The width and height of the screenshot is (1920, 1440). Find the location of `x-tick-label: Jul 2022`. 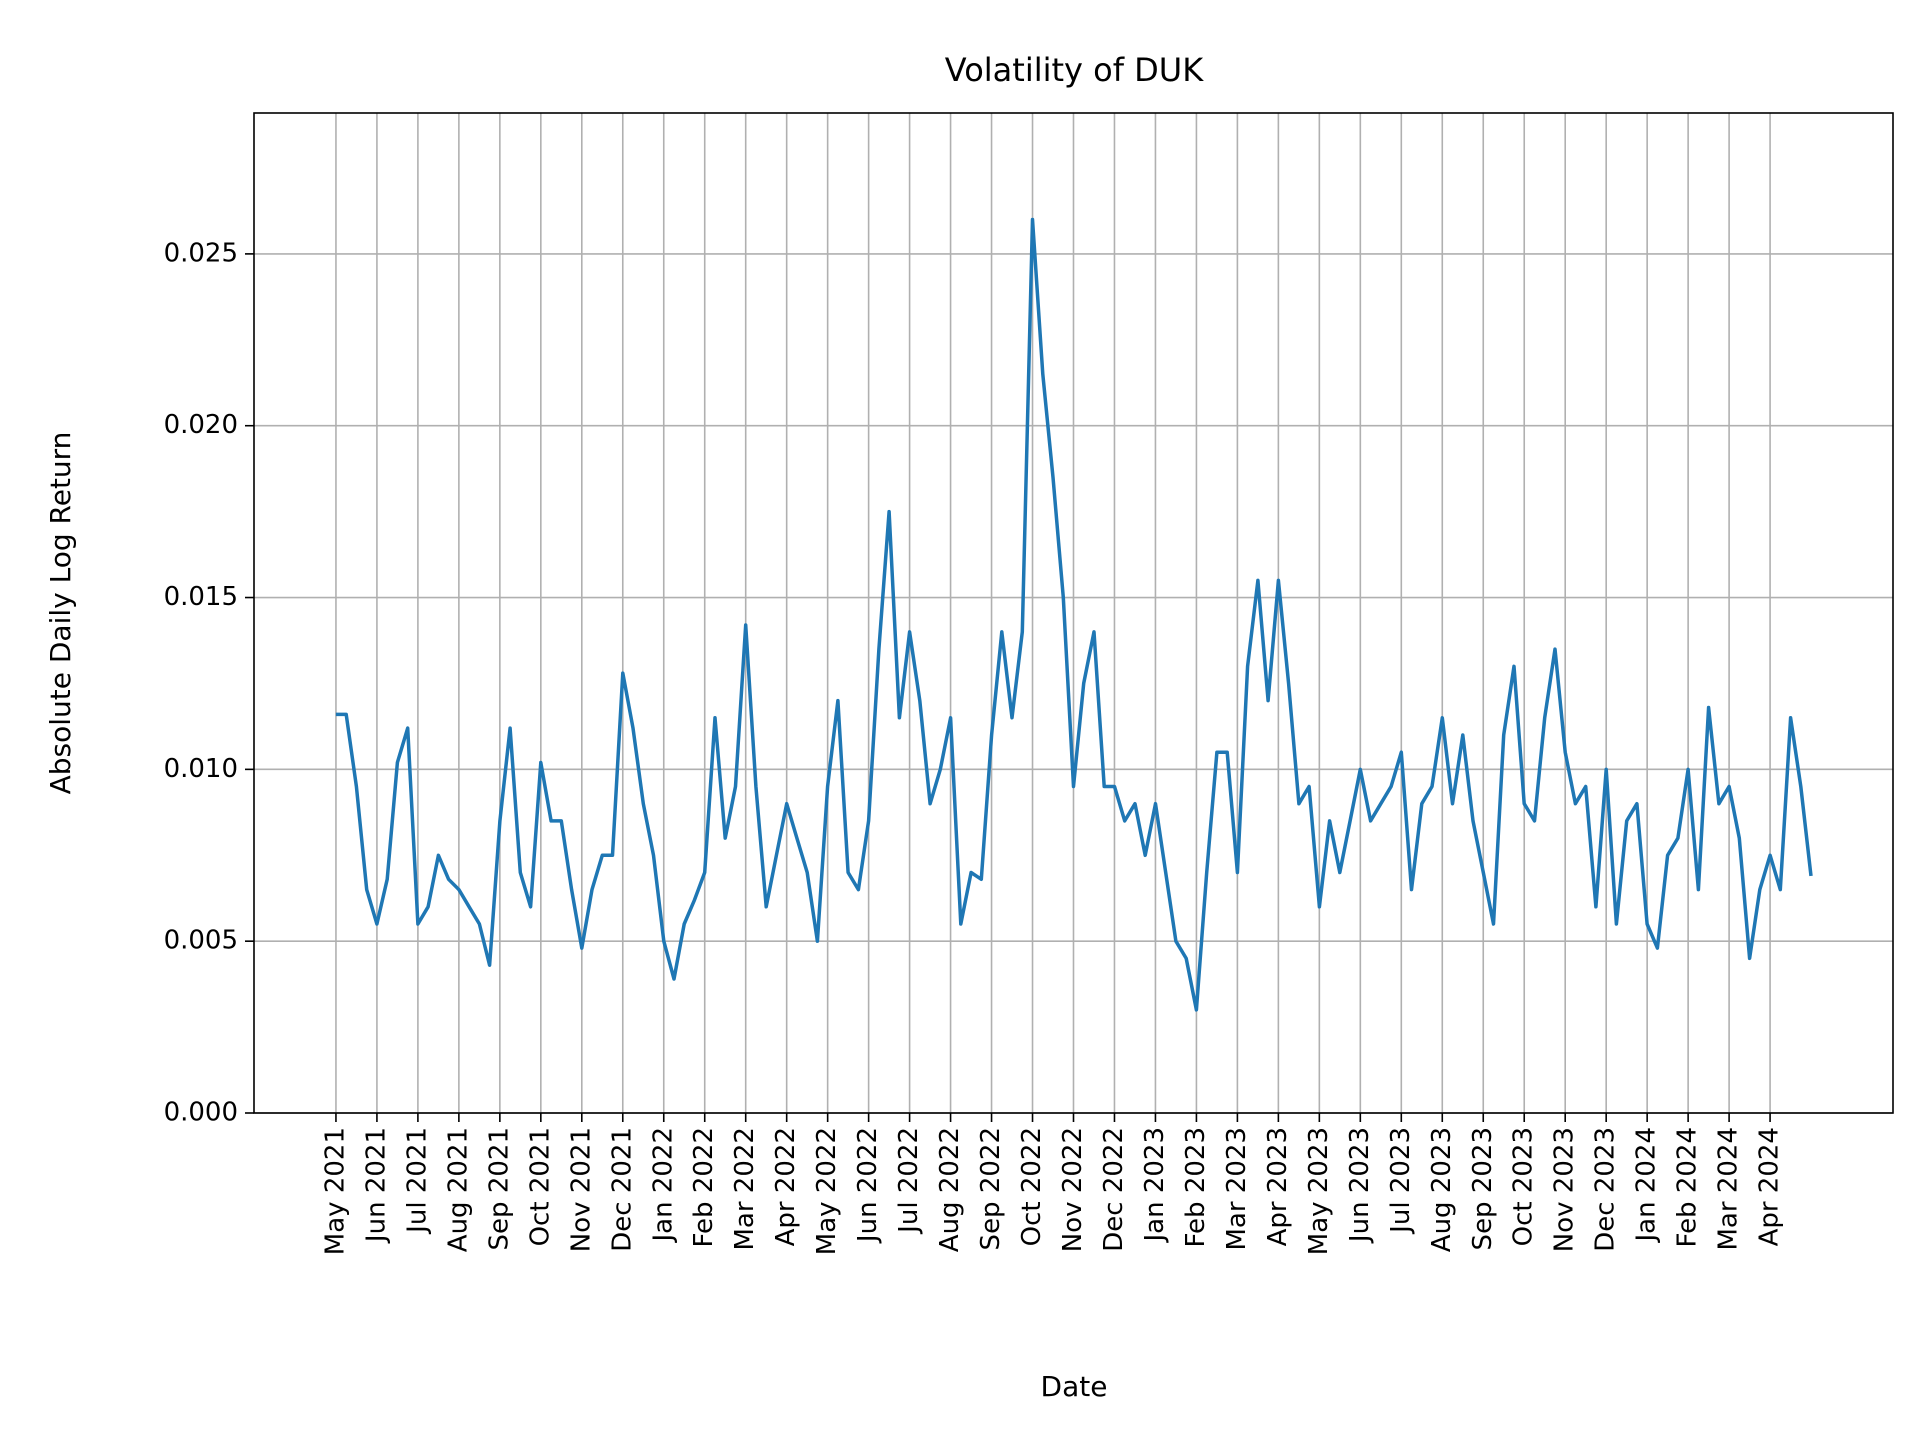

x-tick-label: Jul 2022 is located at coordinates (909, 1181).